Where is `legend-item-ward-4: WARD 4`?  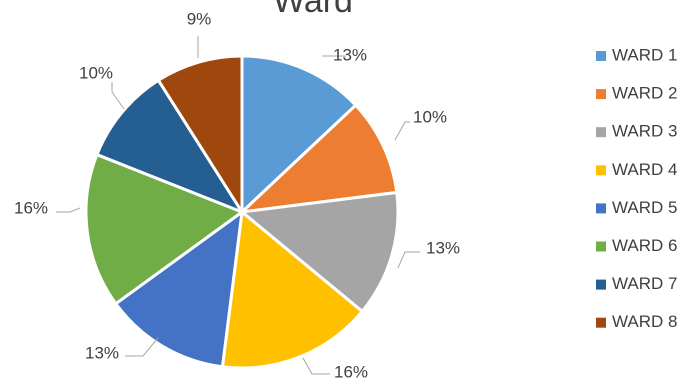
legend-item-ward-4: WARD 4 is located at coordinates (637, 169).